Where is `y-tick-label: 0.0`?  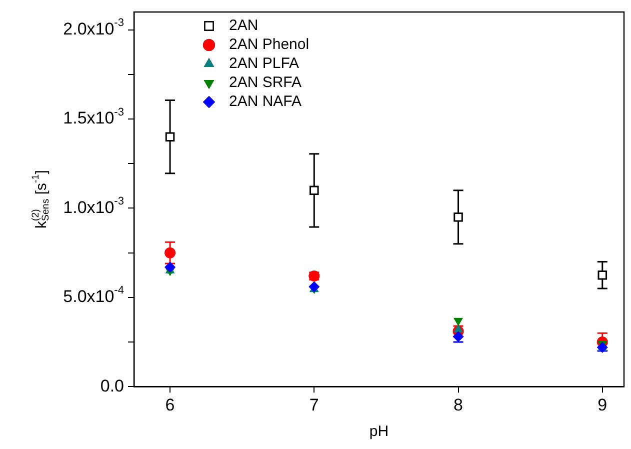
y-tick-label: 0.0 is located at coordinates (112, 386).